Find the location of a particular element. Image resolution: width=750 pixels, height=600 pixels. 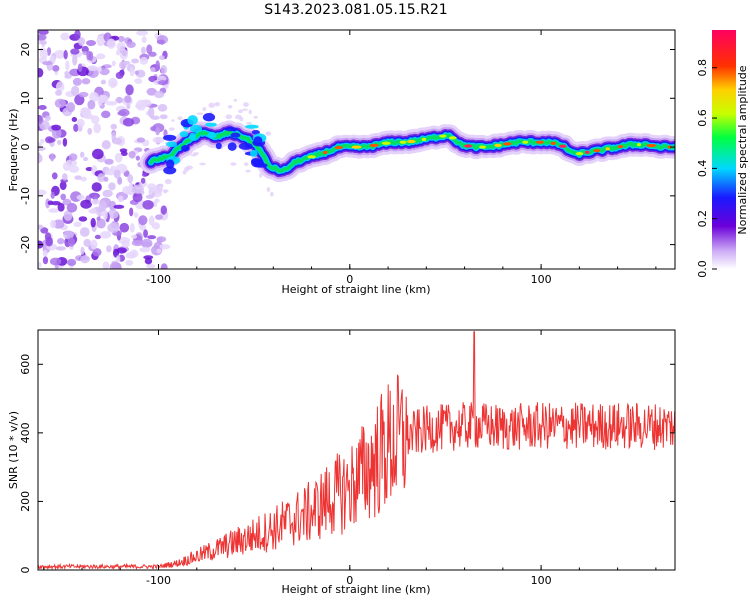

colorbar-tick-label: 0.2 is located at coordinates (702, 219).